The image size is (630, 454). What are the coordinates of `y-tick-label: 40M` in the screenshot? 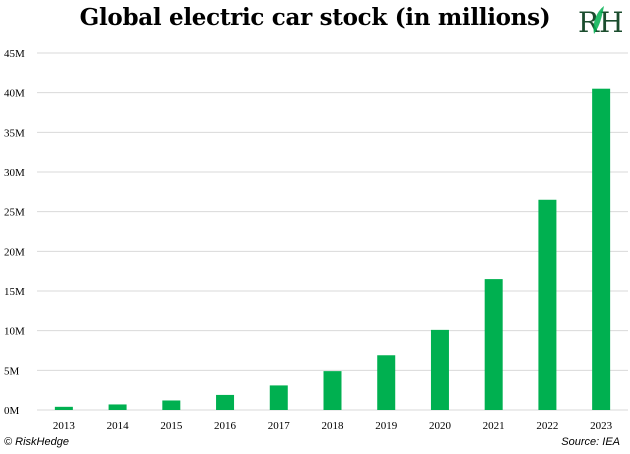 It's located at (14, 94).